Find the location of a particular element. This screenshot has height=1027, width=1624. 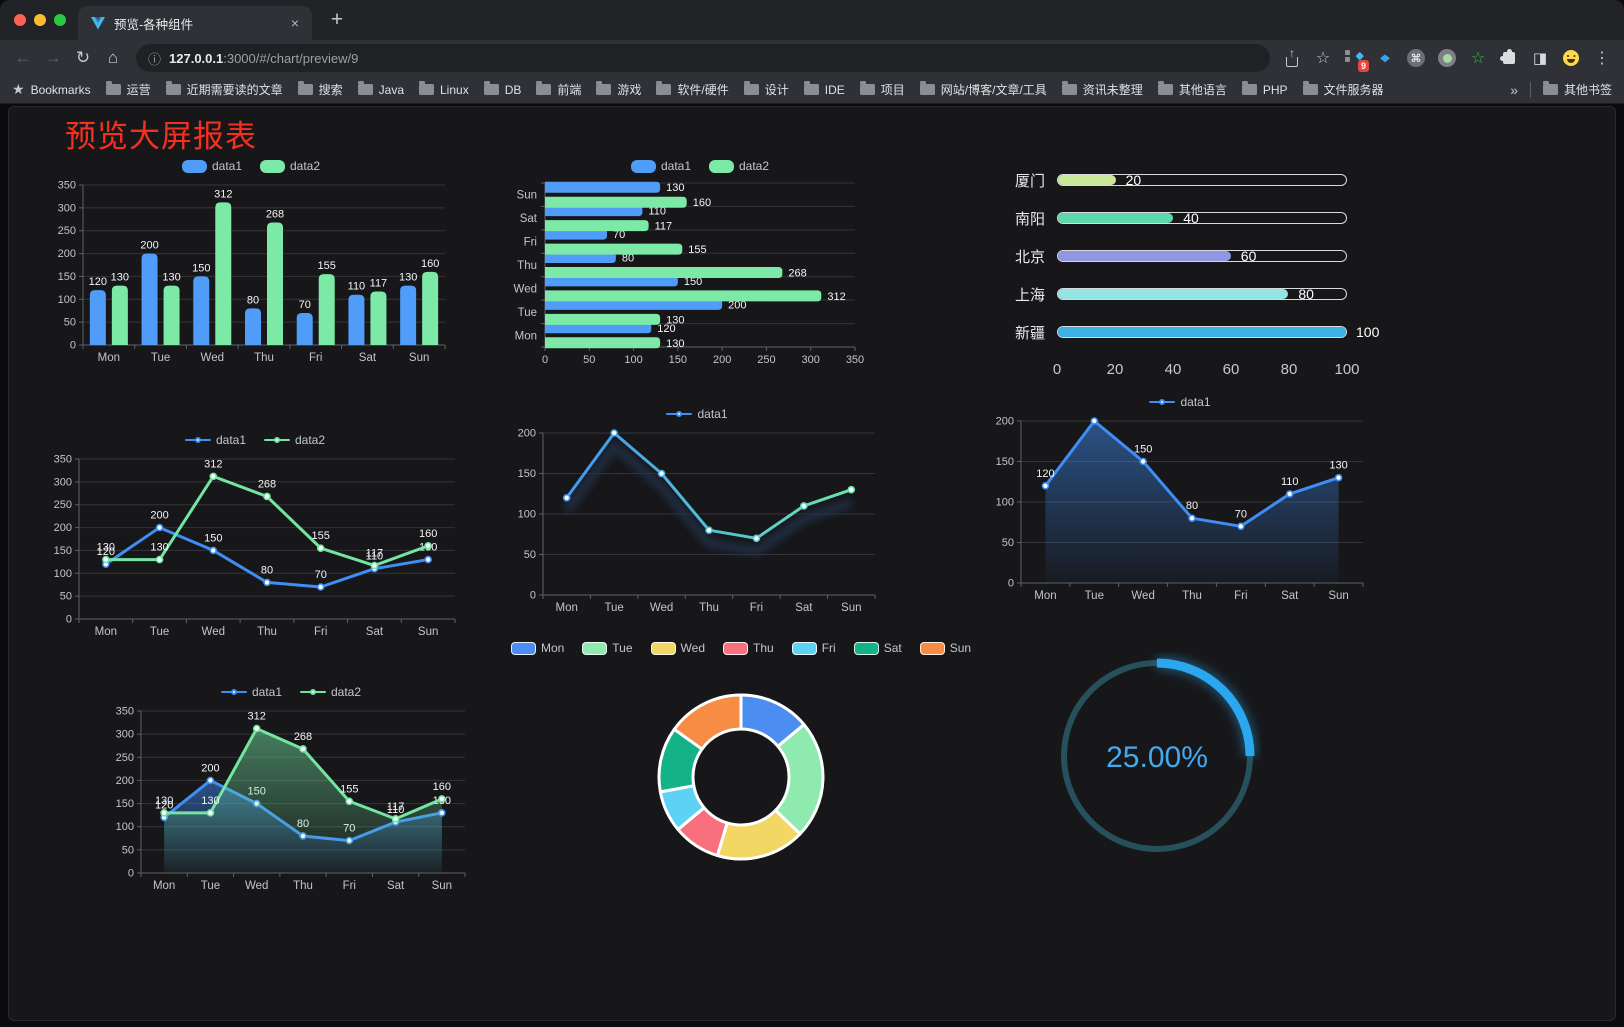

legend-item-Tue: Tue is located at coordinates (607, 648).